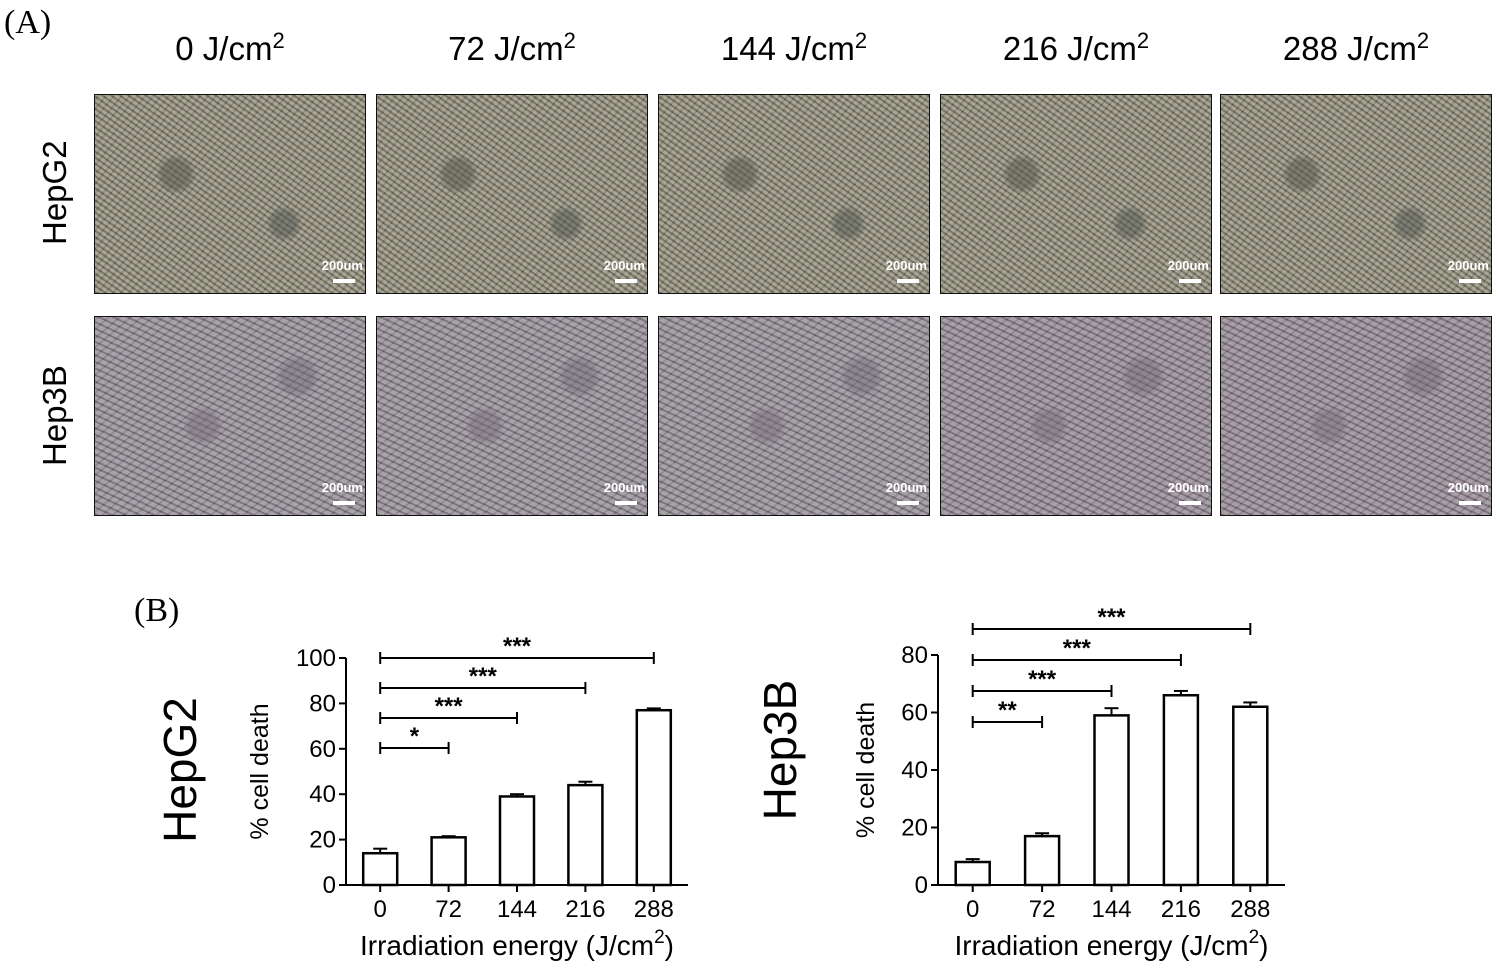  Describe the element at coordinates (1356, 47) in the screenshot. I see `column-header-288: 288 J/cm2` at that location.